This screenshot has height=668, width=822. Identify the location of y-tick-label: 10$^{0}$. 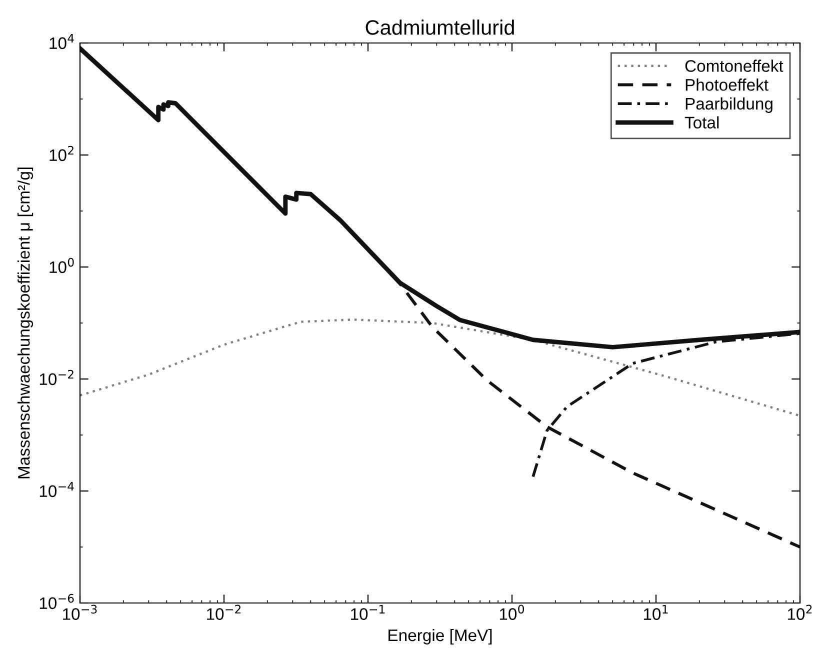
(62, 266).